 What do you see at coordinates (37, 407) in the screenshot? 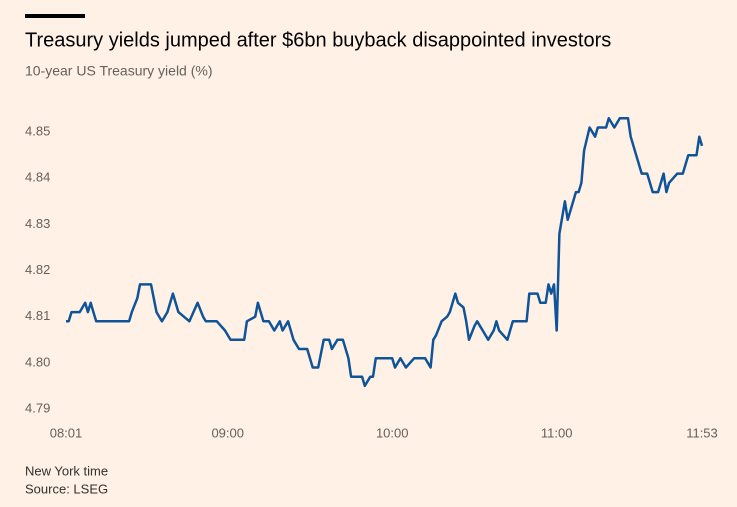
I see `y-tick-label: 4.79` at bounding box center [37, 407].